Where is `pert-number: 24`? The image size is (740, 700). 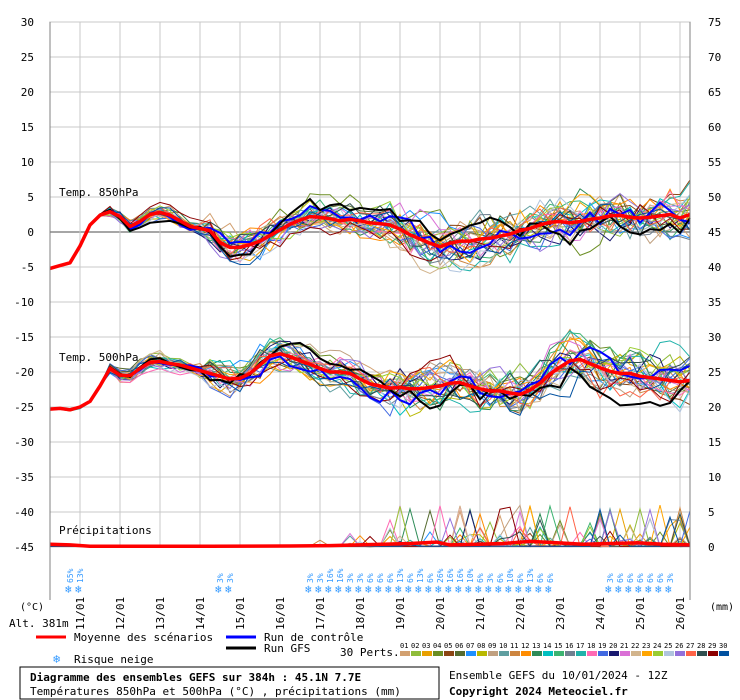
pert-number: 24 is located at coordinates (657, 646).